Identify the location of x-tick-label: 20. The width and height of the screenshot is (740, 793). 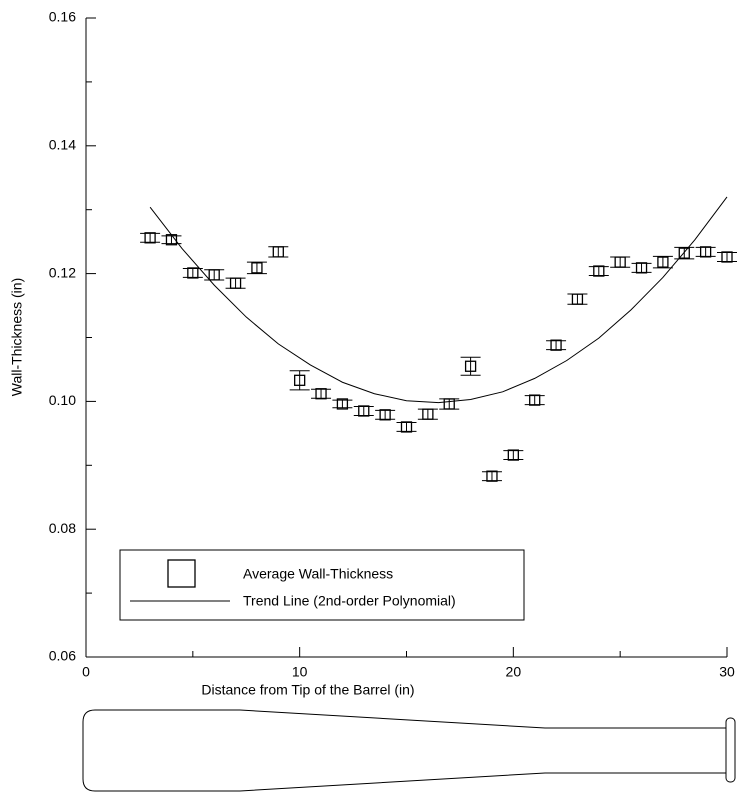
(514, 672).